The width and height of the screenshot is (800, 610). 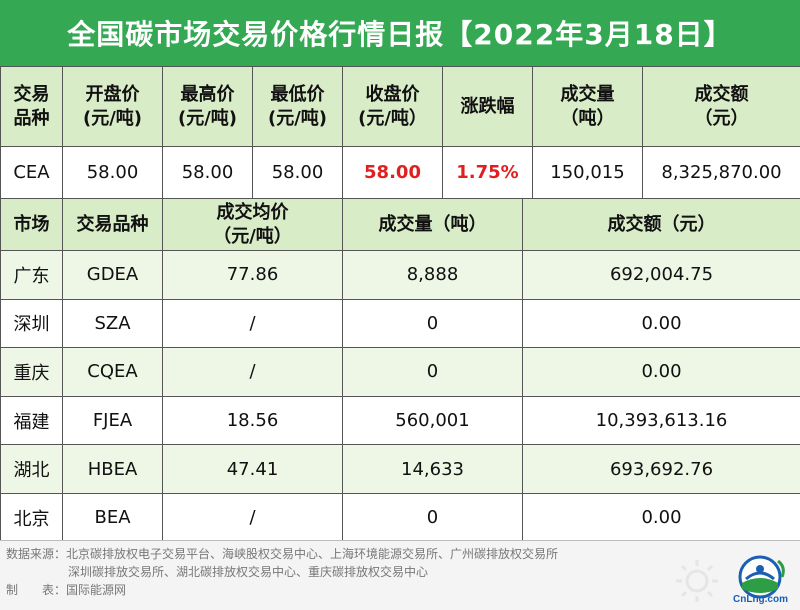 What do you see at coordinates (252, 224) in the screenshot?
I see `header-avg-price: 成交均价 （元/吨）` at bounding box center [252, 224].